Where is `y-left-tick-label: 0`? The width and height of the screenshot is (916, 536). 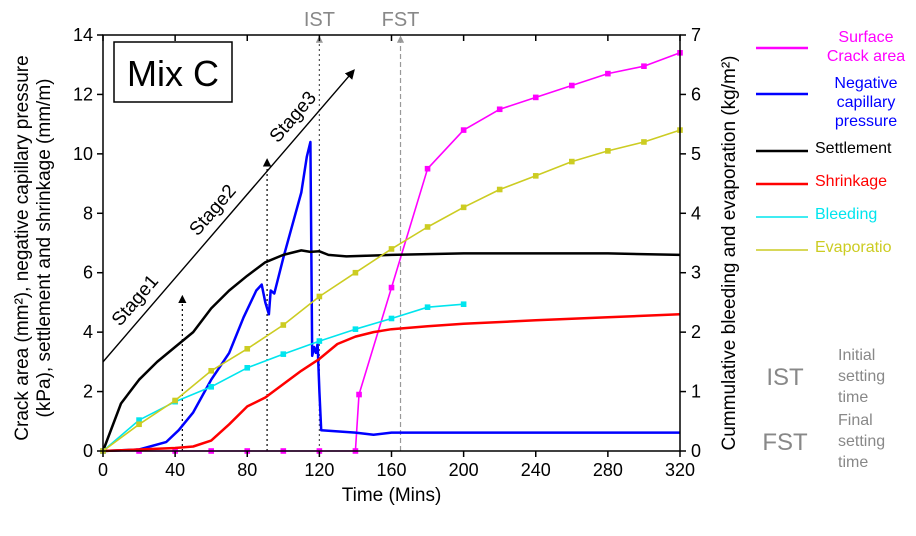 y-left-tick-label: 0 is located at coordinates (88, 451).